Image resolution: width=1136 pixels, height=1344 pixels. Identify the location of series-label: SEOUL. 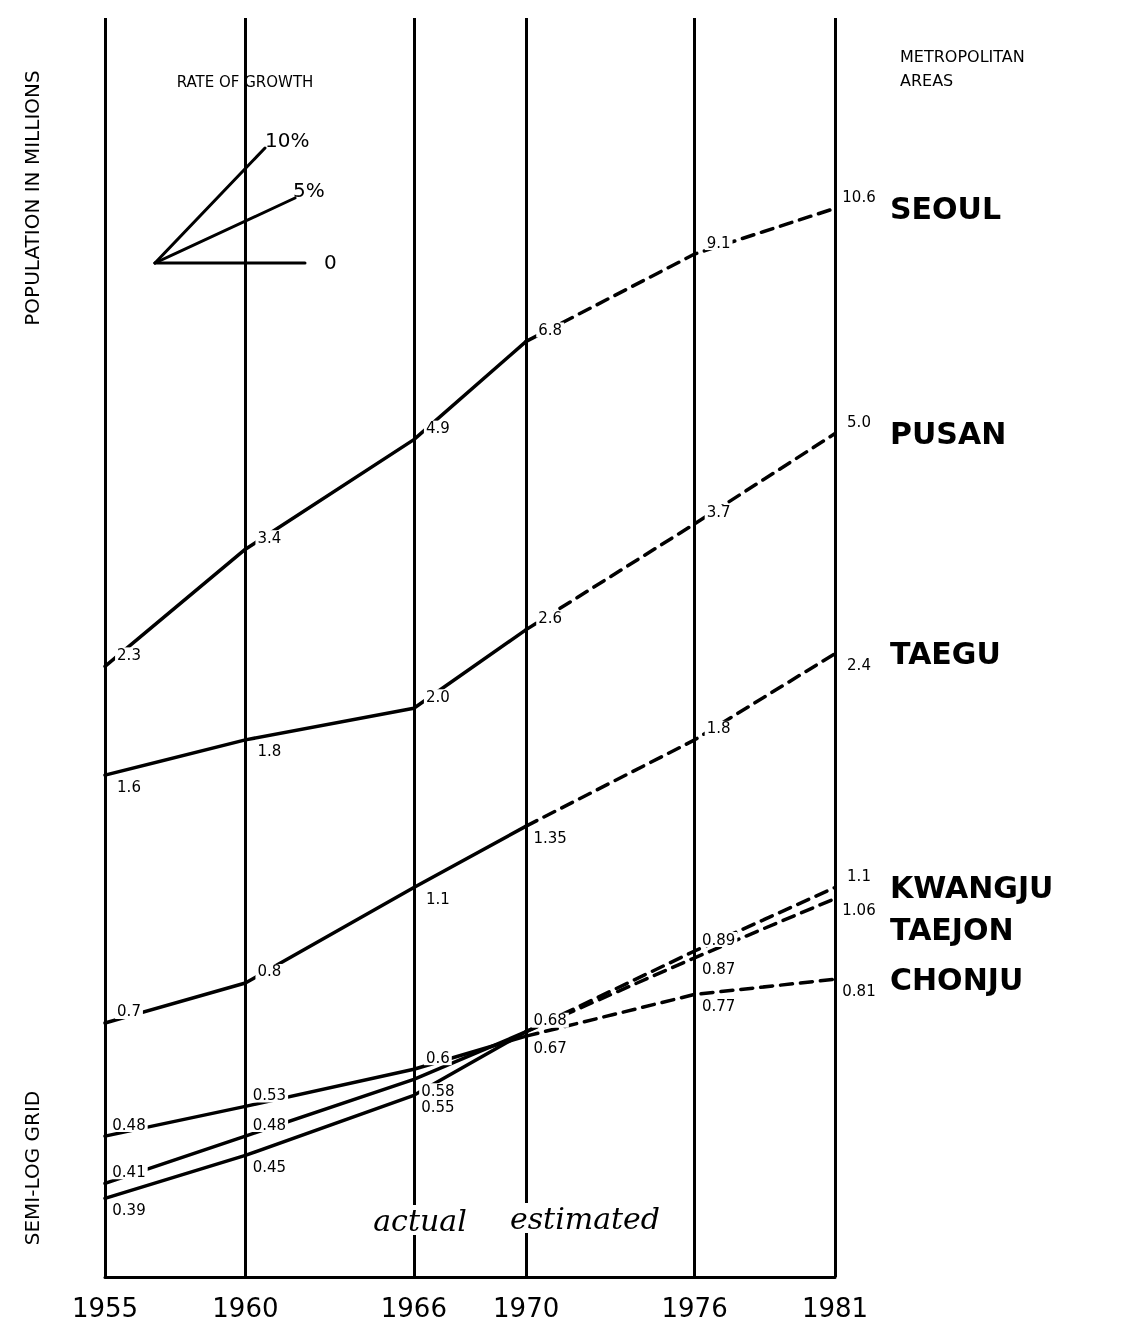
(946, 208).